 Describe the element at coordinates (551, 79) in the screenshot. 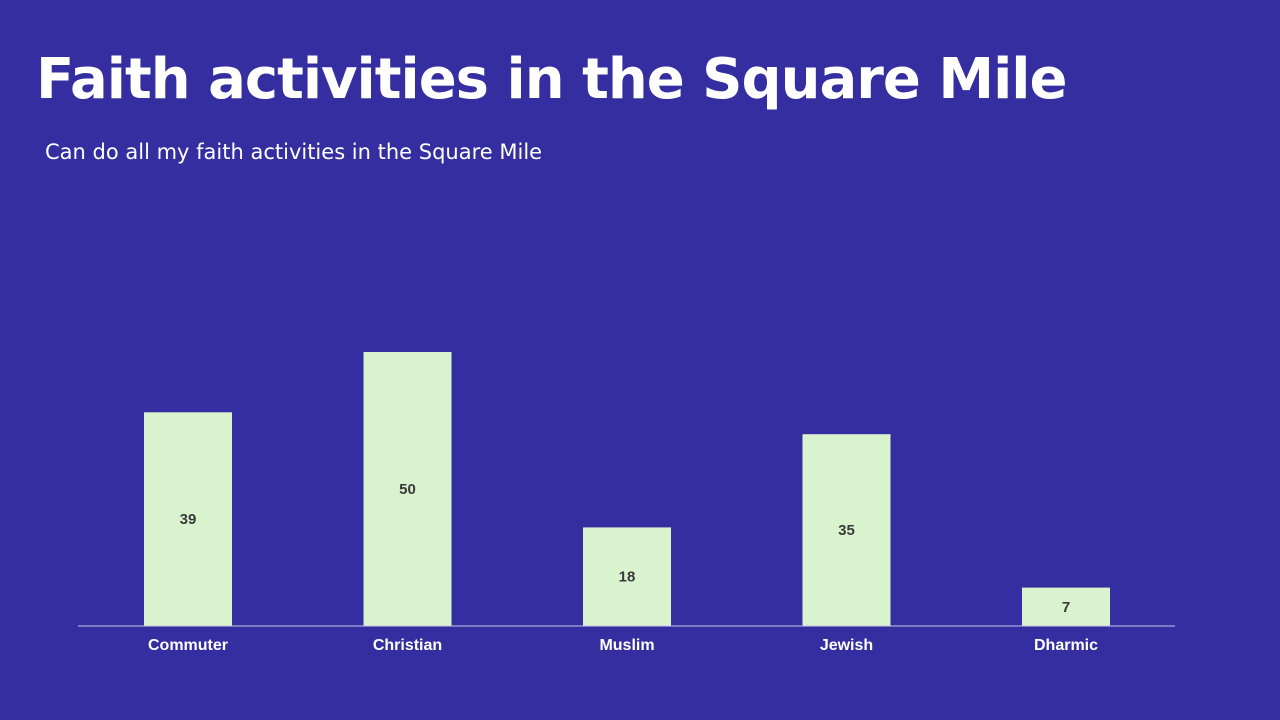

I see `slide-title: Faith activities in the Square Mile` at that location.